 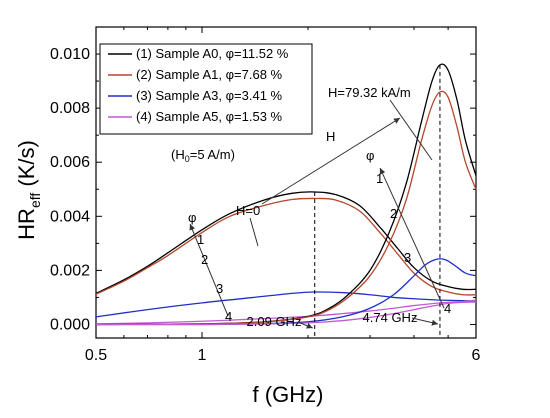 I want to click on y-axis-title-sub: eff, so click(x=35, y=200).